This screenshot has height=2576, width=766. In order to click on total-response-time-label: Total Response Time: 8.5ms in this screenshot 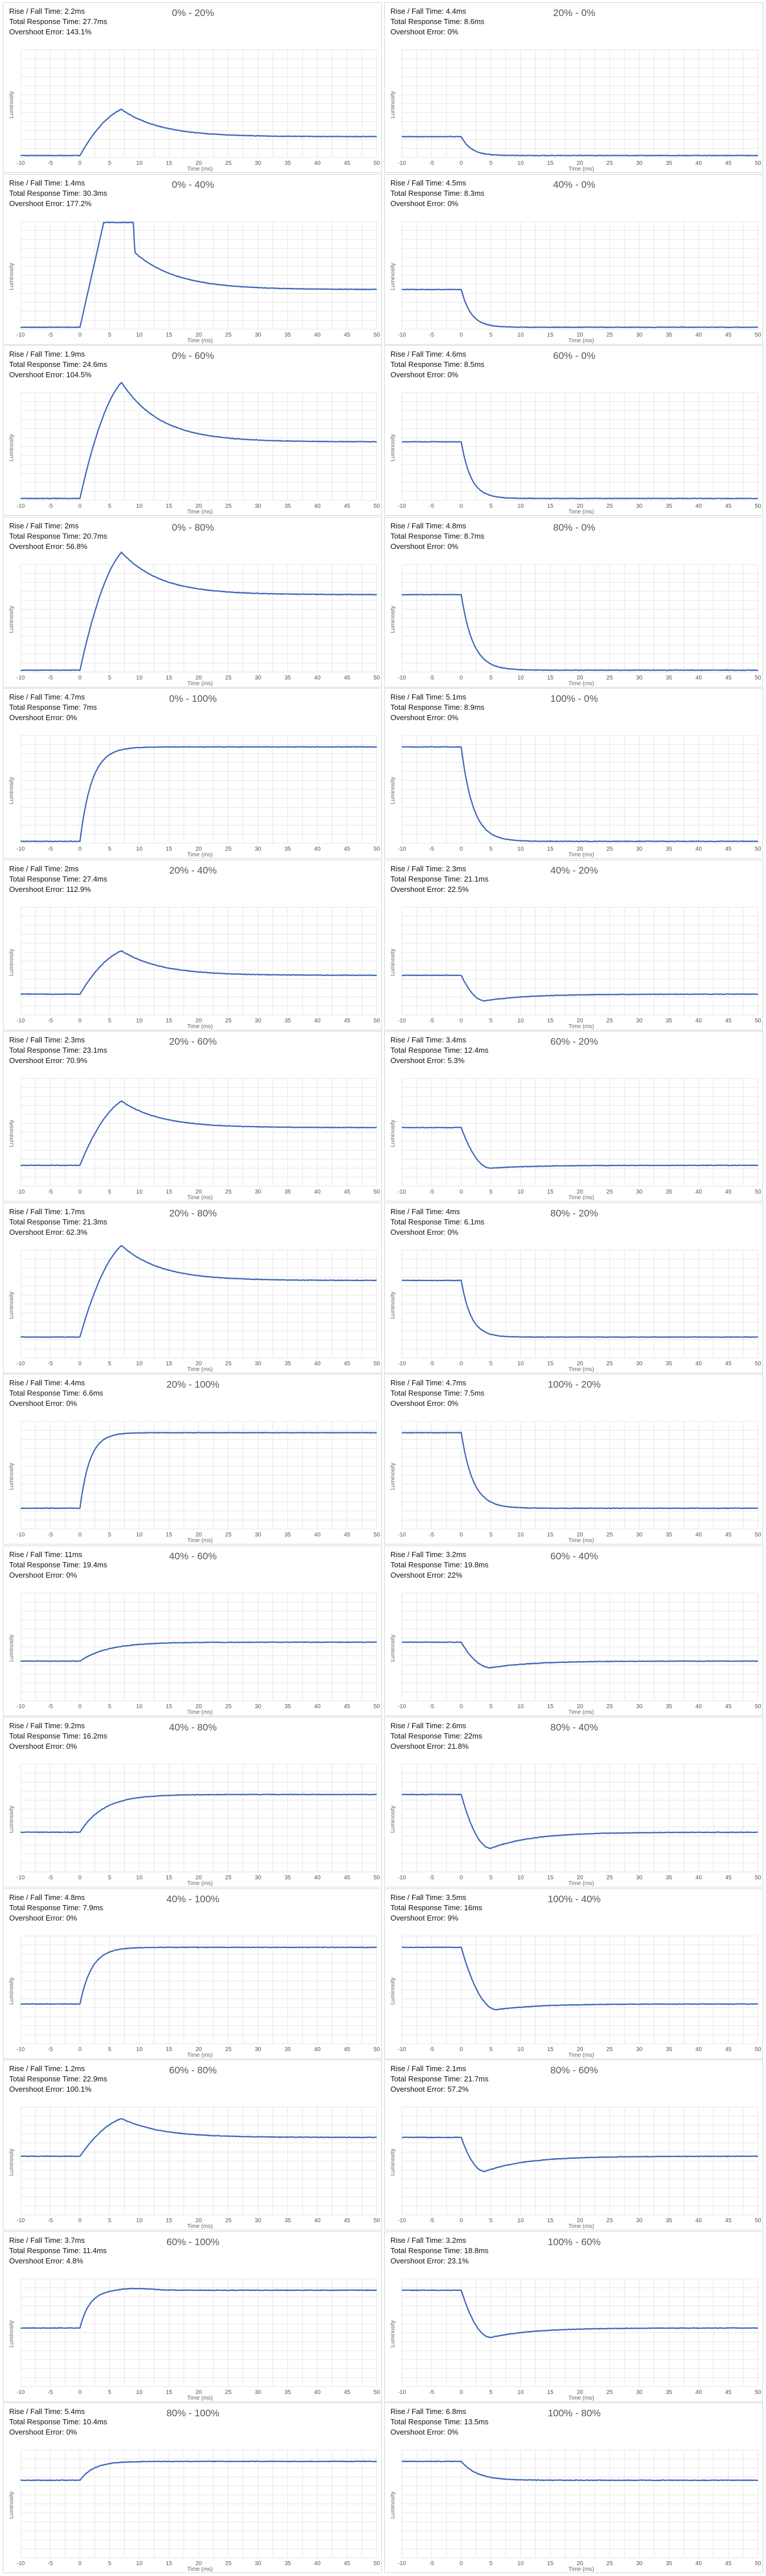, I will do `click(437, 364)`.